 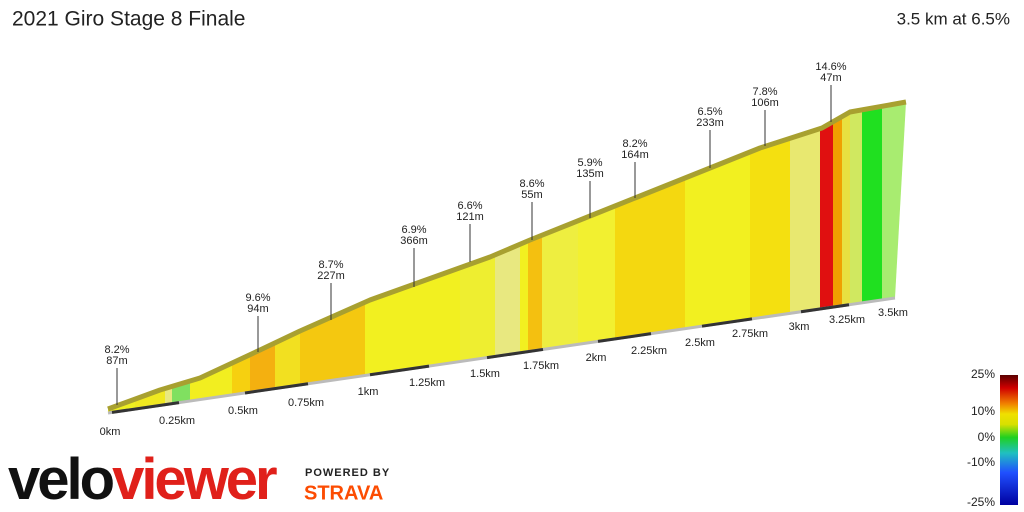 I want to click on legend-label: 10%, so click(x=983, y=411).